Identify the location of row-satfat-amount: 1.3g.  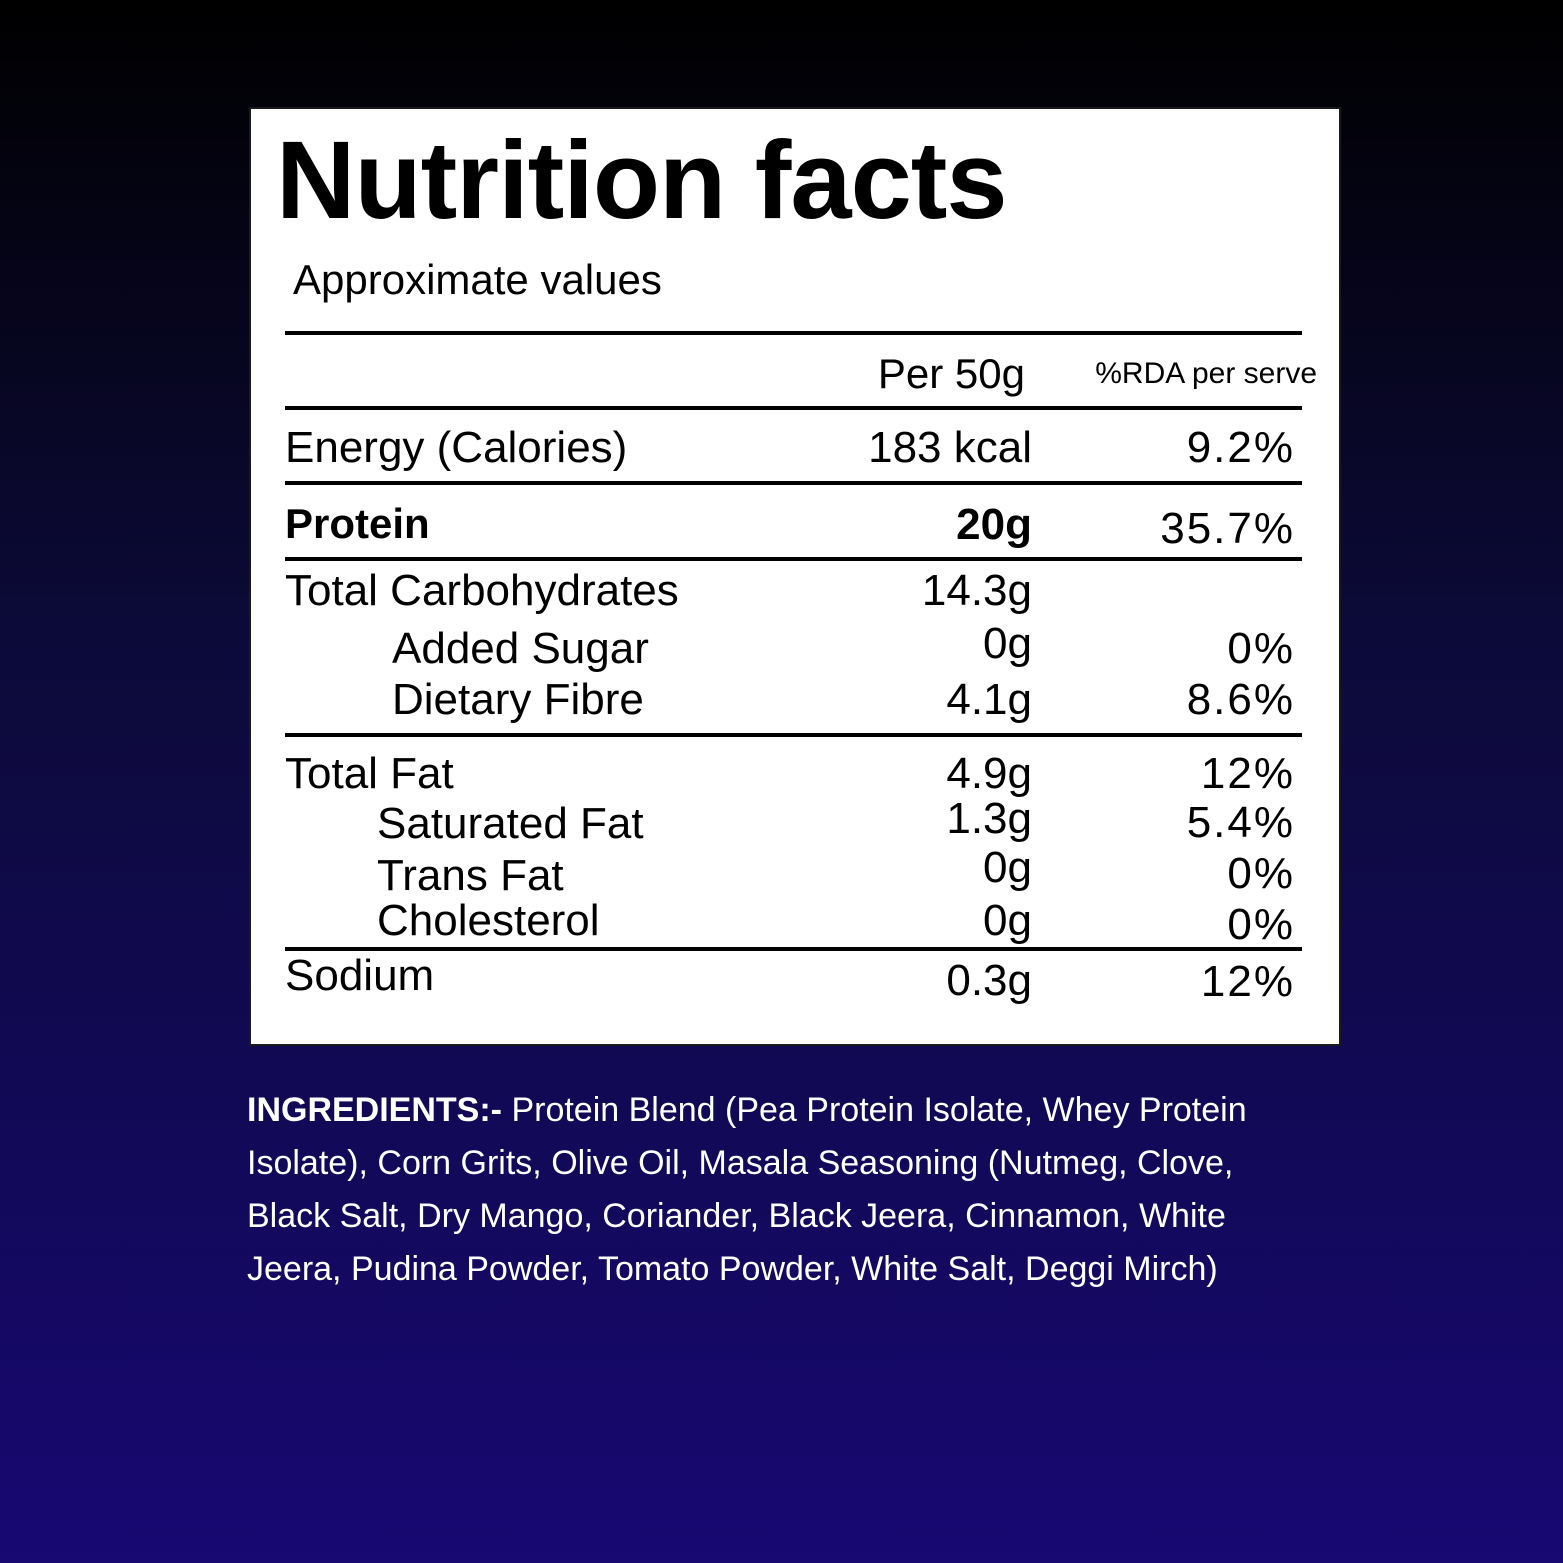
(989, 818).